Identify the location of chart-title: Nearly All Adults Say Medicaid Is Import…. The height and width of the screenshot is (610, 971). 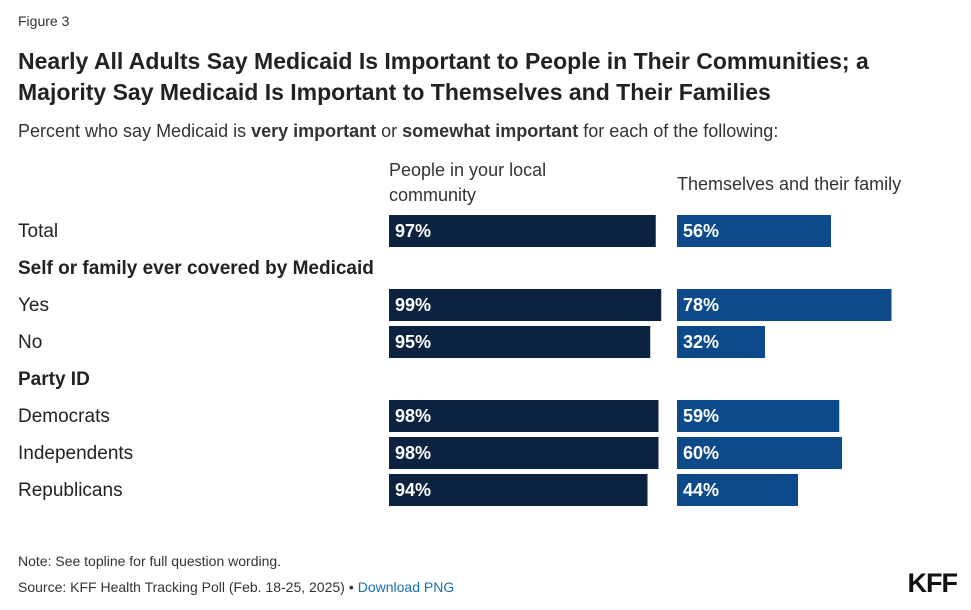
(443, 76).